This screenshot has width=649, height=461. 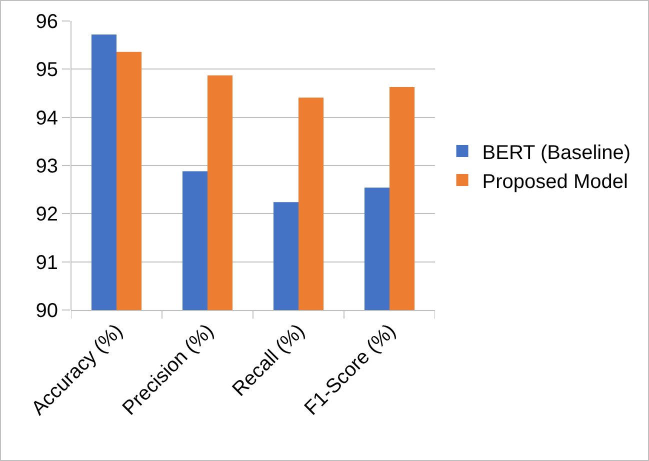 I want to click on y-tick-label: 91, so click(x=47, y=263).